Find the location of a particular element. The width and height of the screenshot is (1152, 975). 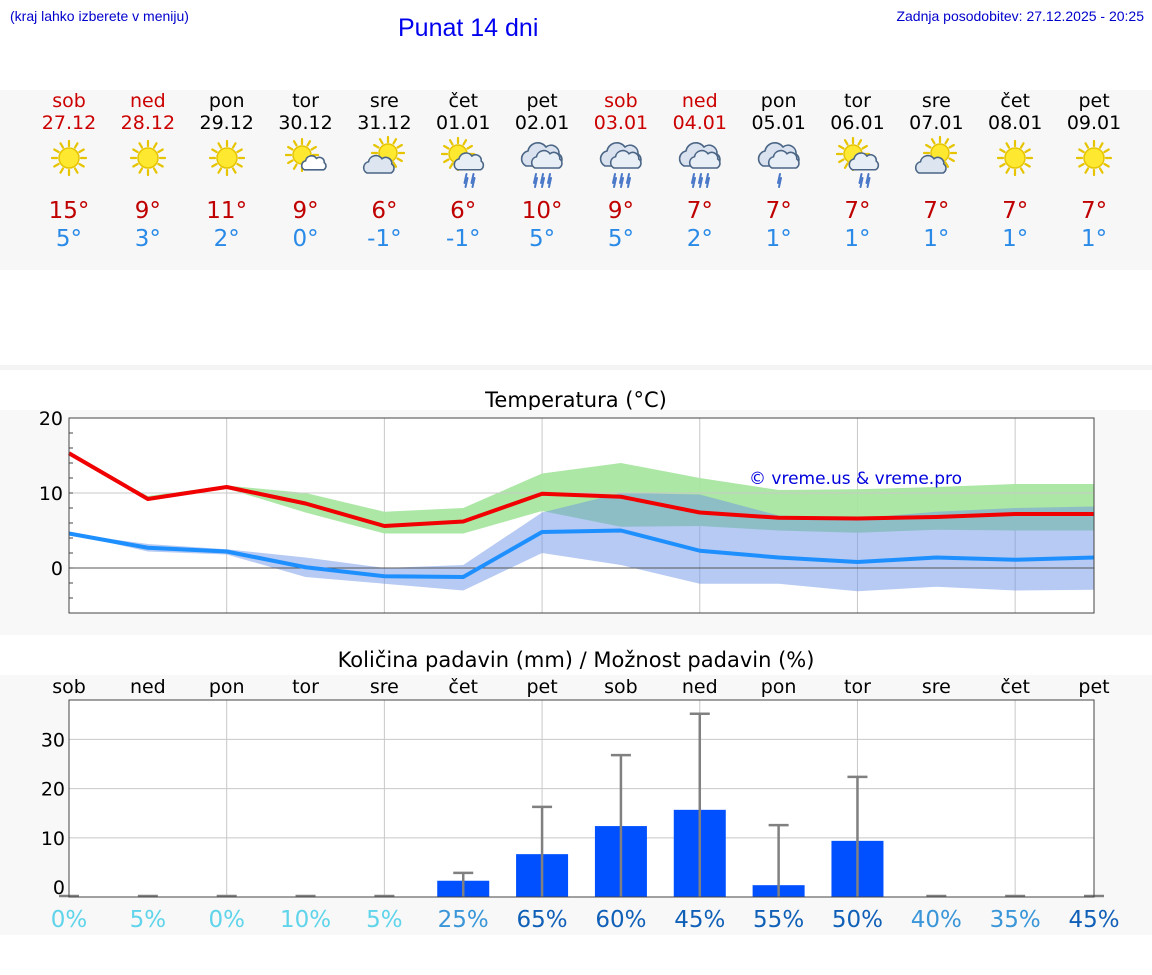

temp-max: 10° is located at coordinates (542, 211).